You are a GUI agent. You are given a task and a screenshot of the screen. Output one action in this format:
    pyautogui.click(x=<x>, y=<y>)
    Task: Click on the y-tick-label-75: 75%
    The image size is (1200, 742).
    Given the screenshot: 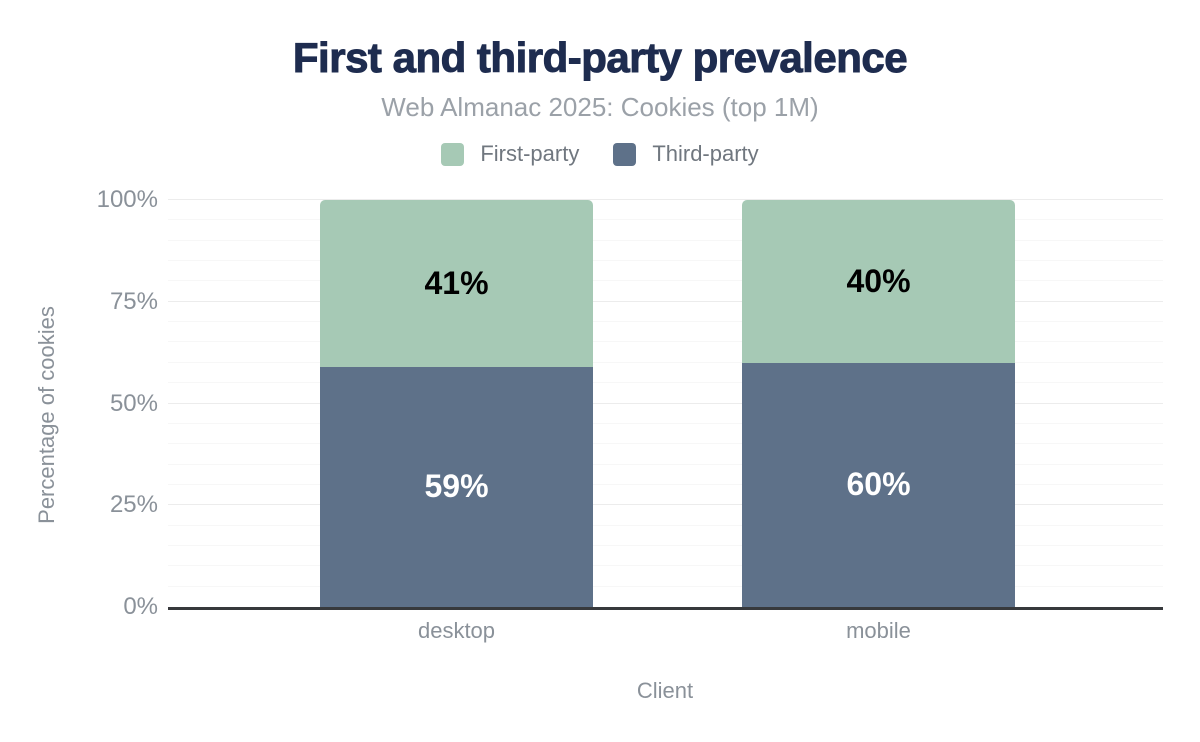 What is the action you would take?
    pyautogui.click(x=133, y=301)
    